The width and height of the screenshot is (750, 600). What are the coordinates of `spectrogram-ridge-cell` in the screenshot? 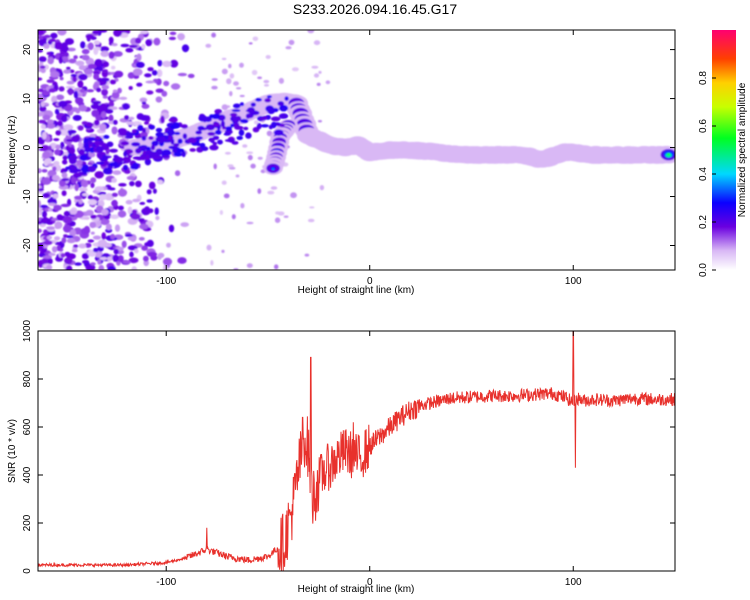 It's located at (669, 154).